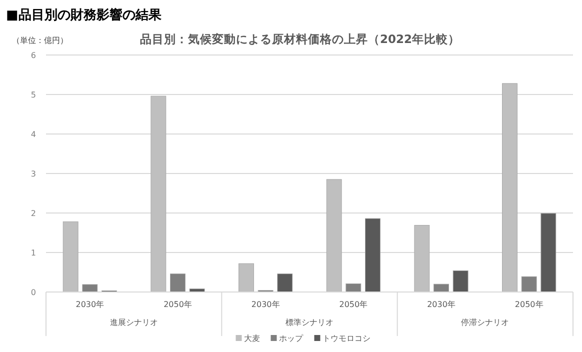  Describe the element at coordinates (40, 40) in the screenshot. I see `y-axis-title: （単位：億円）` at that location.